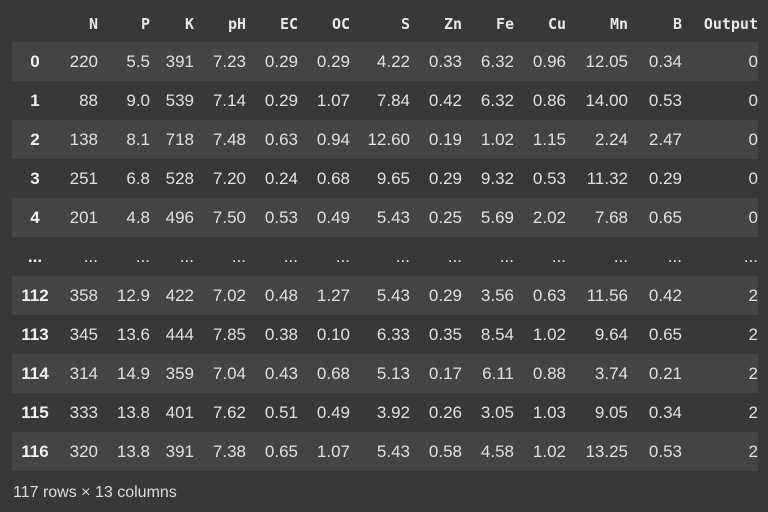 This screenshot has width=768, height=512. What do you see at coordinates (498, 373) in the screenshot?
I see `table-cell: 6.11` at bounding box center [498, 373].